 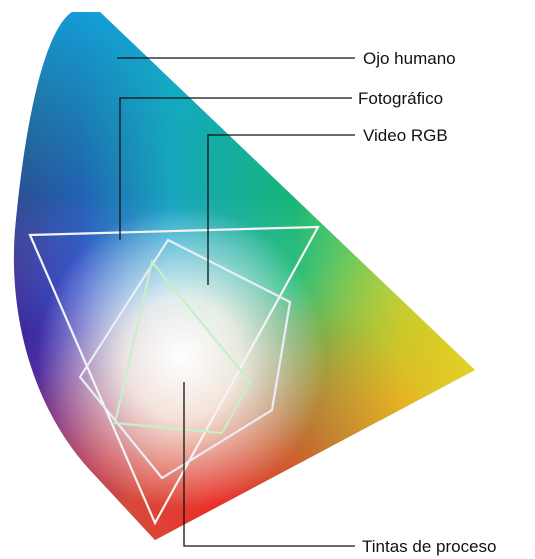 I want to click on process-inks-gamut, so click(x=182, y=347).